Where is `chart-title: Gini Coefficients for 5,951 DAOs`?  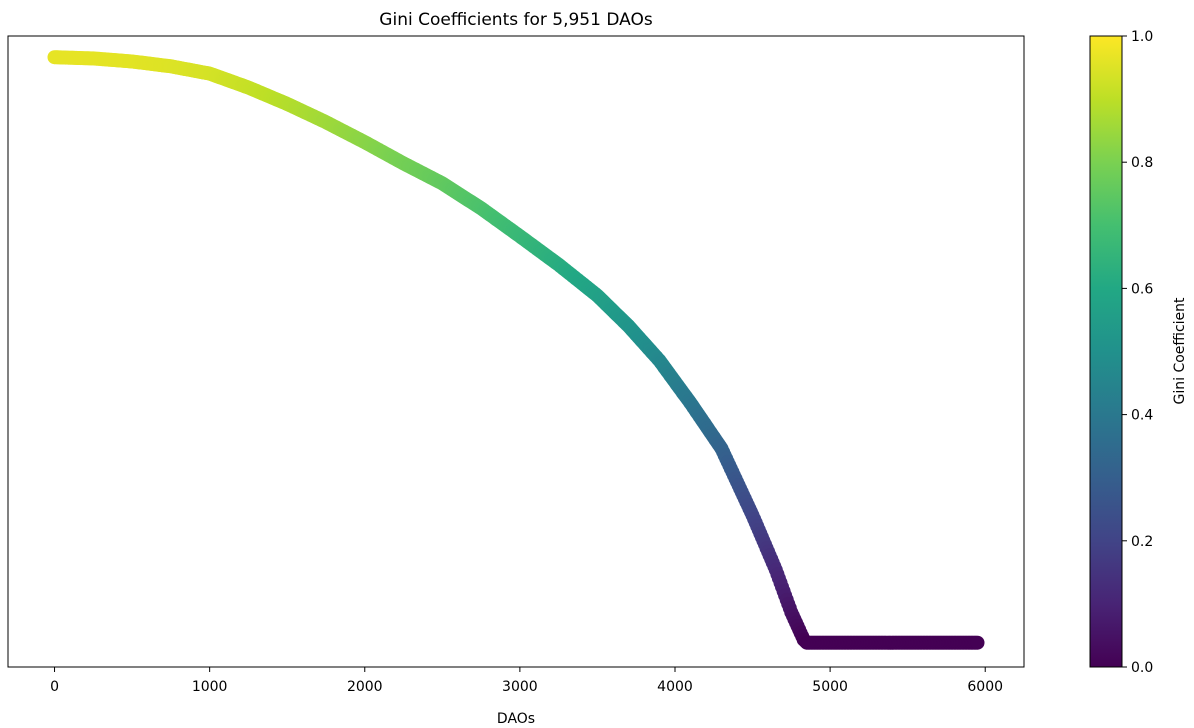
chart-title: Gini Coefficients for 5,951 DAOs is located at coordinates (516, 20).